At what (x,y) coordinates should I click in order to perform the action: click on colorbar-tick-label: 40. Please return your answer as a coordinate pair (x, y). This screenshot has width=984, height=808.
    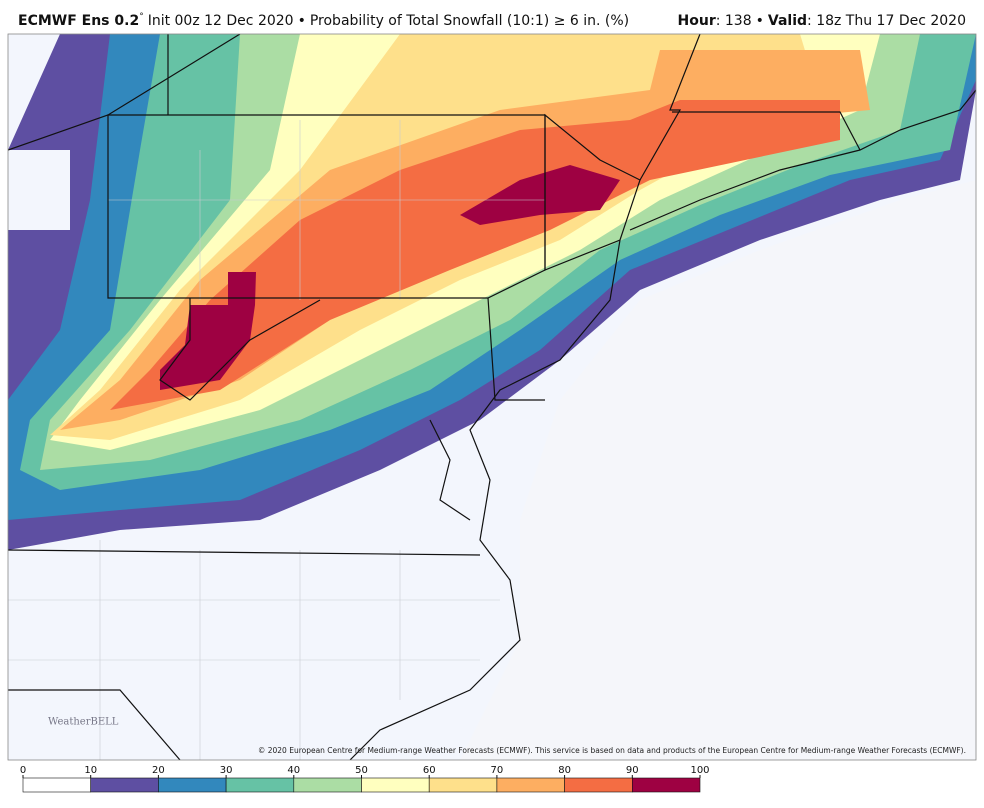
    Looking at the image, I should click on (293, 770).